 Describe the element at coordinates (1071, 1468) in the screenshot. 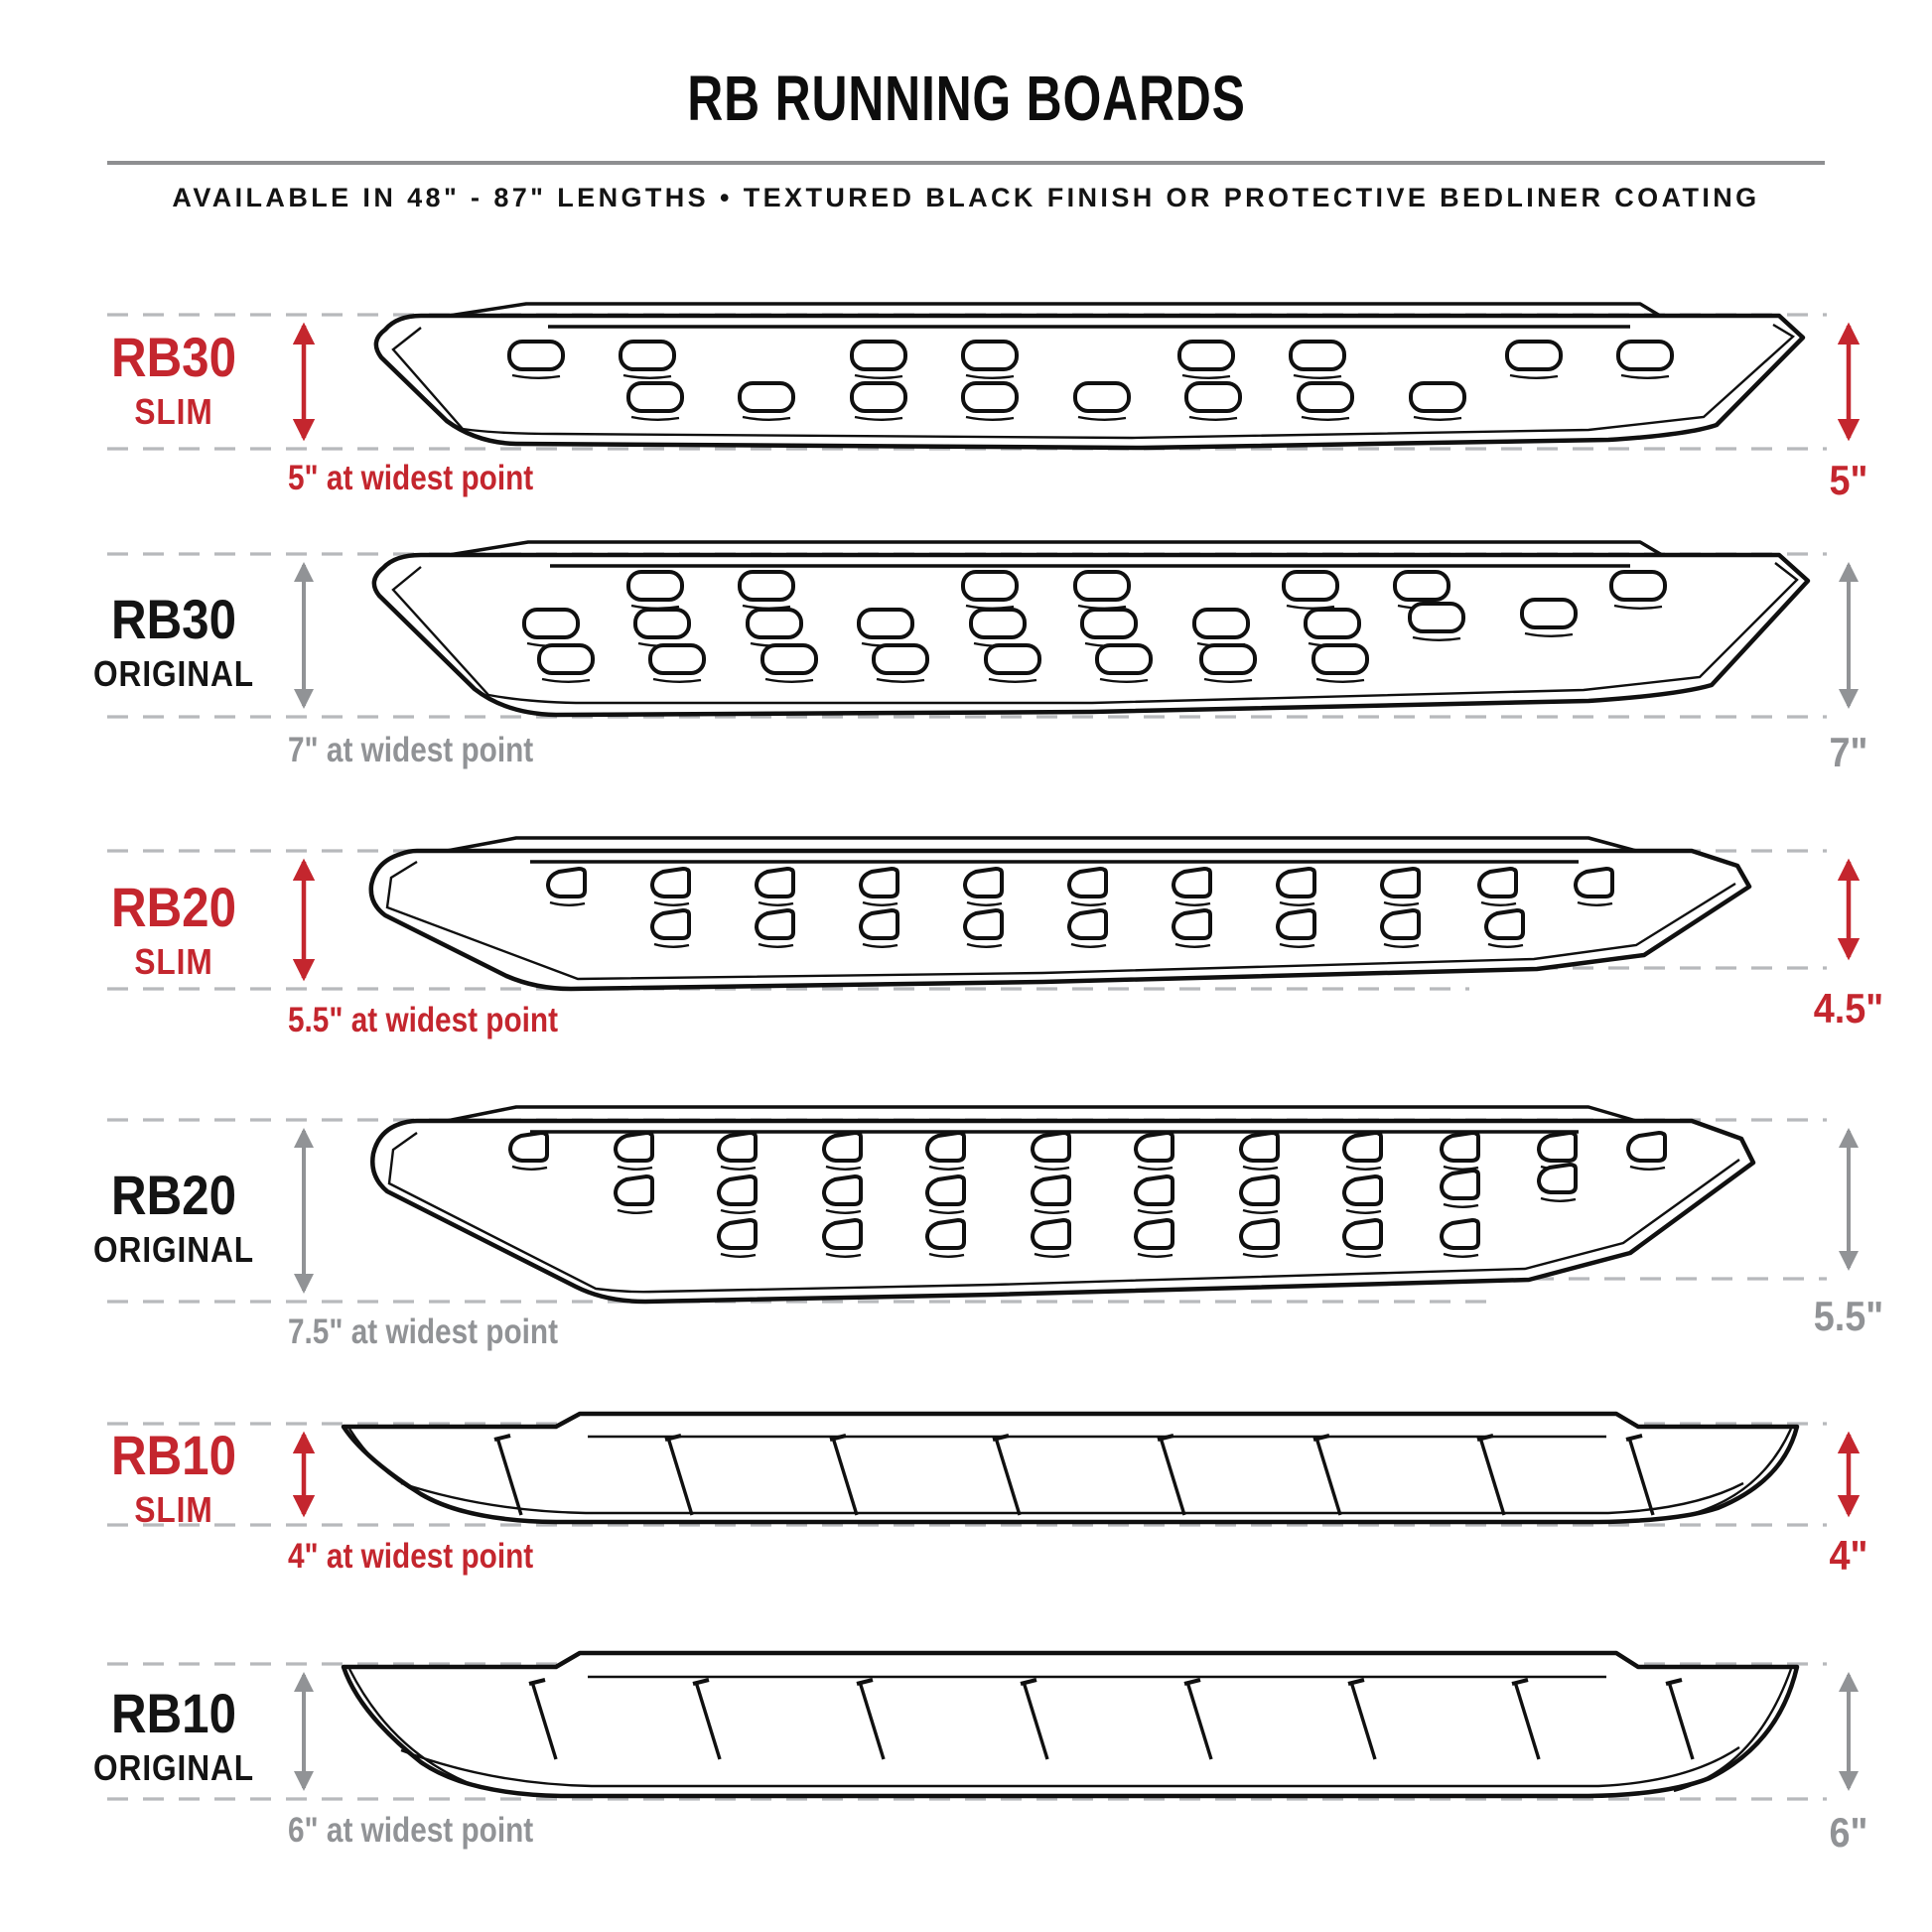

I see `rb10-slim-board-drawing` at that location.